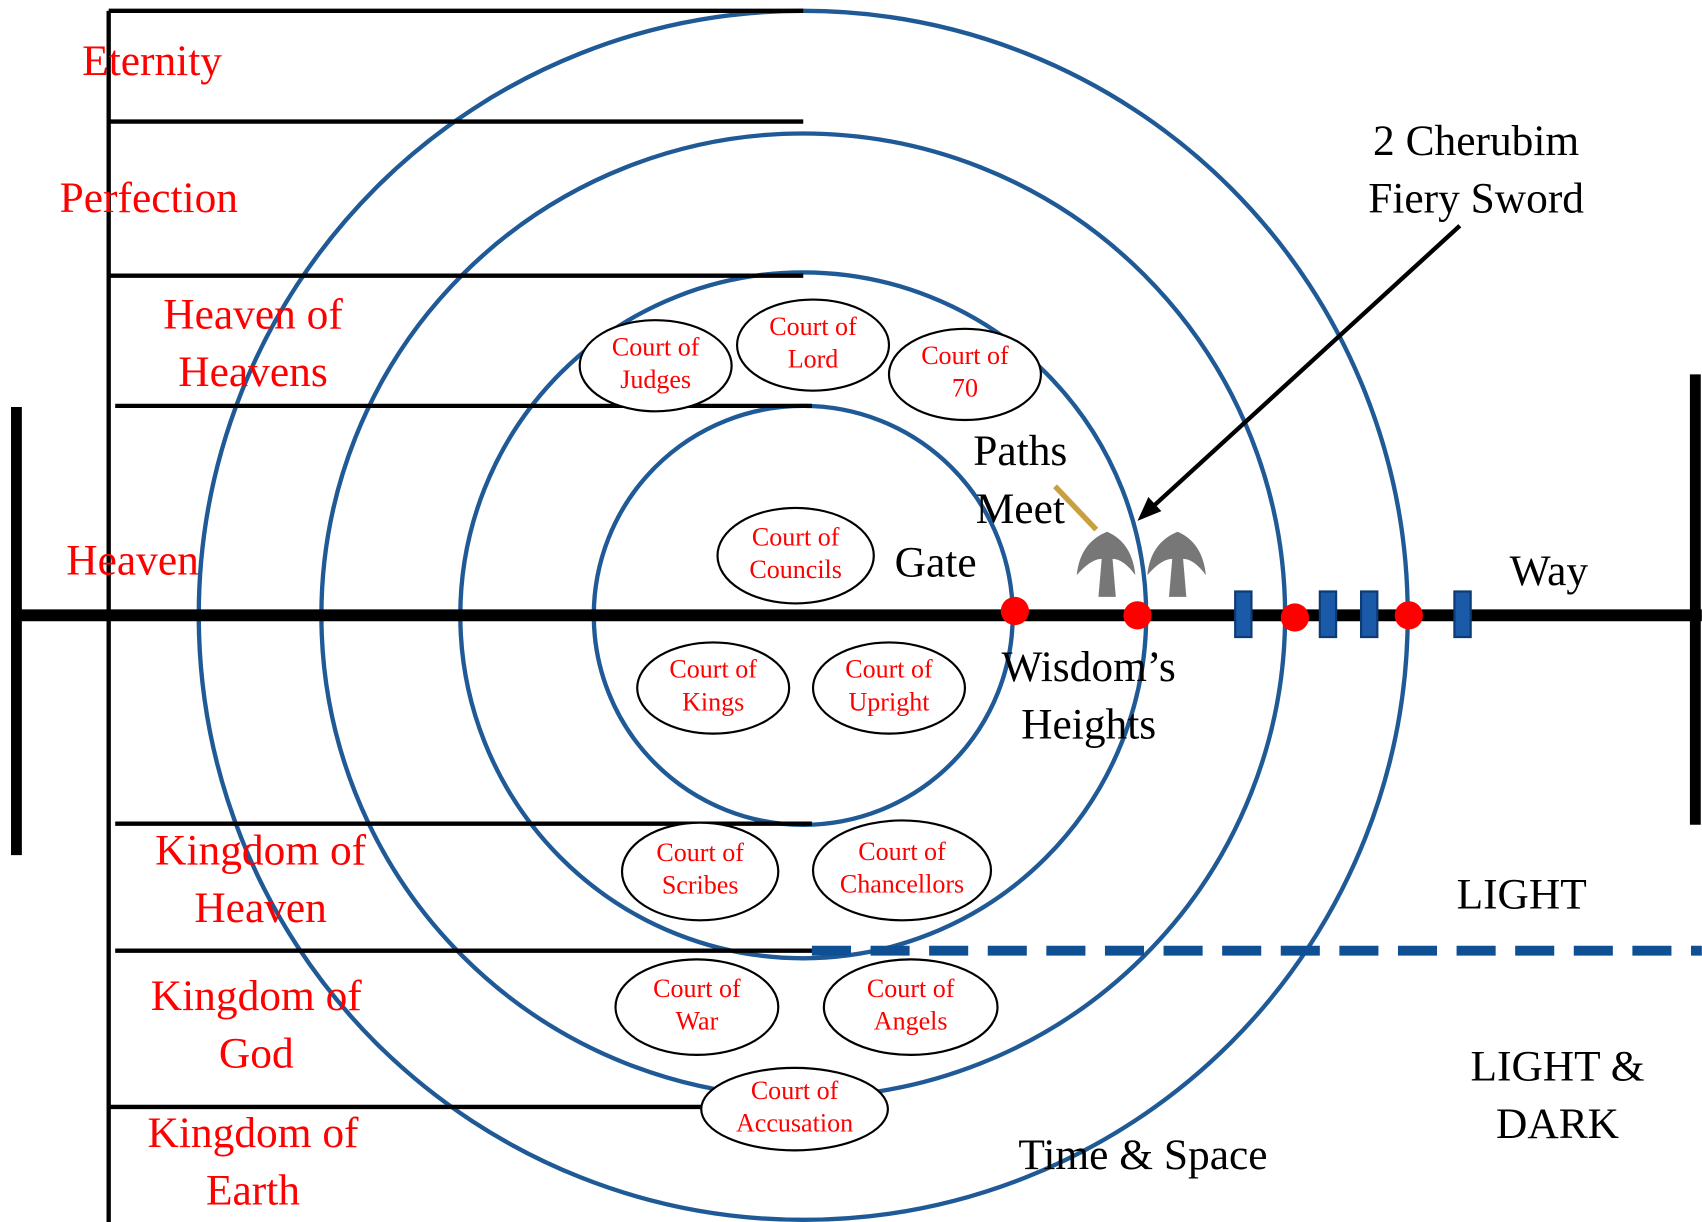 The width and height of the screenshot is (1702, 1222). What do you see at coordinates (1299, 372) in the screenshot?
I see `arrow` at bounding box center [1299, 372].